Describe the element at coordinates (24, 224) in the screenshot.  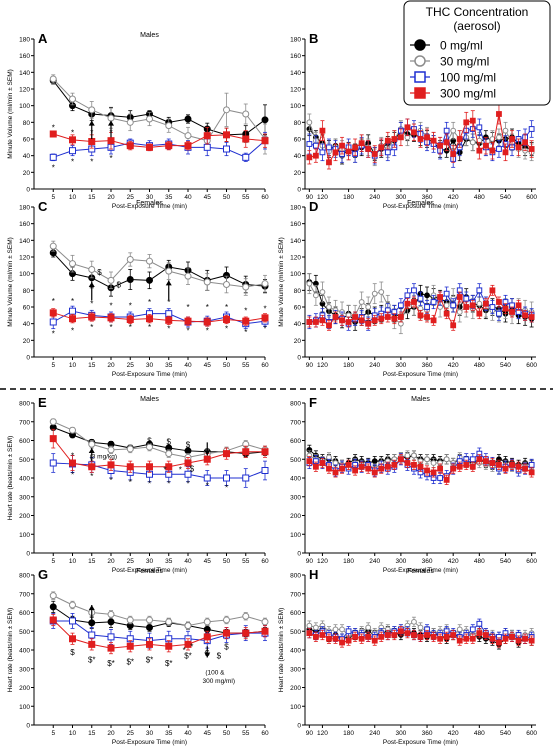
I see `y-tick-label: 160` at that location.